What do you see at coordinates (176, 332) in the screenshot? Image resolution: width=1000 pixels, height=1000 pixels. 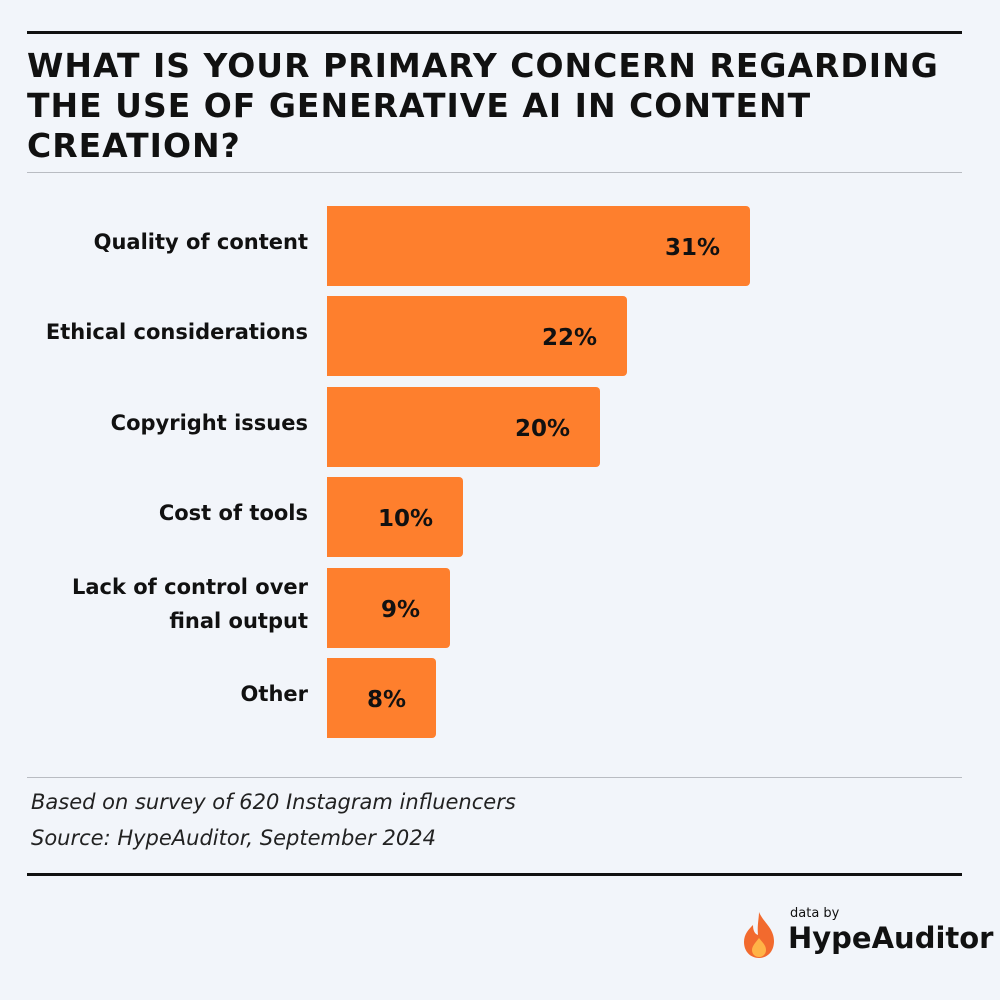 I see `category-label: Ethical considerations` at bounding box center [176, 332].